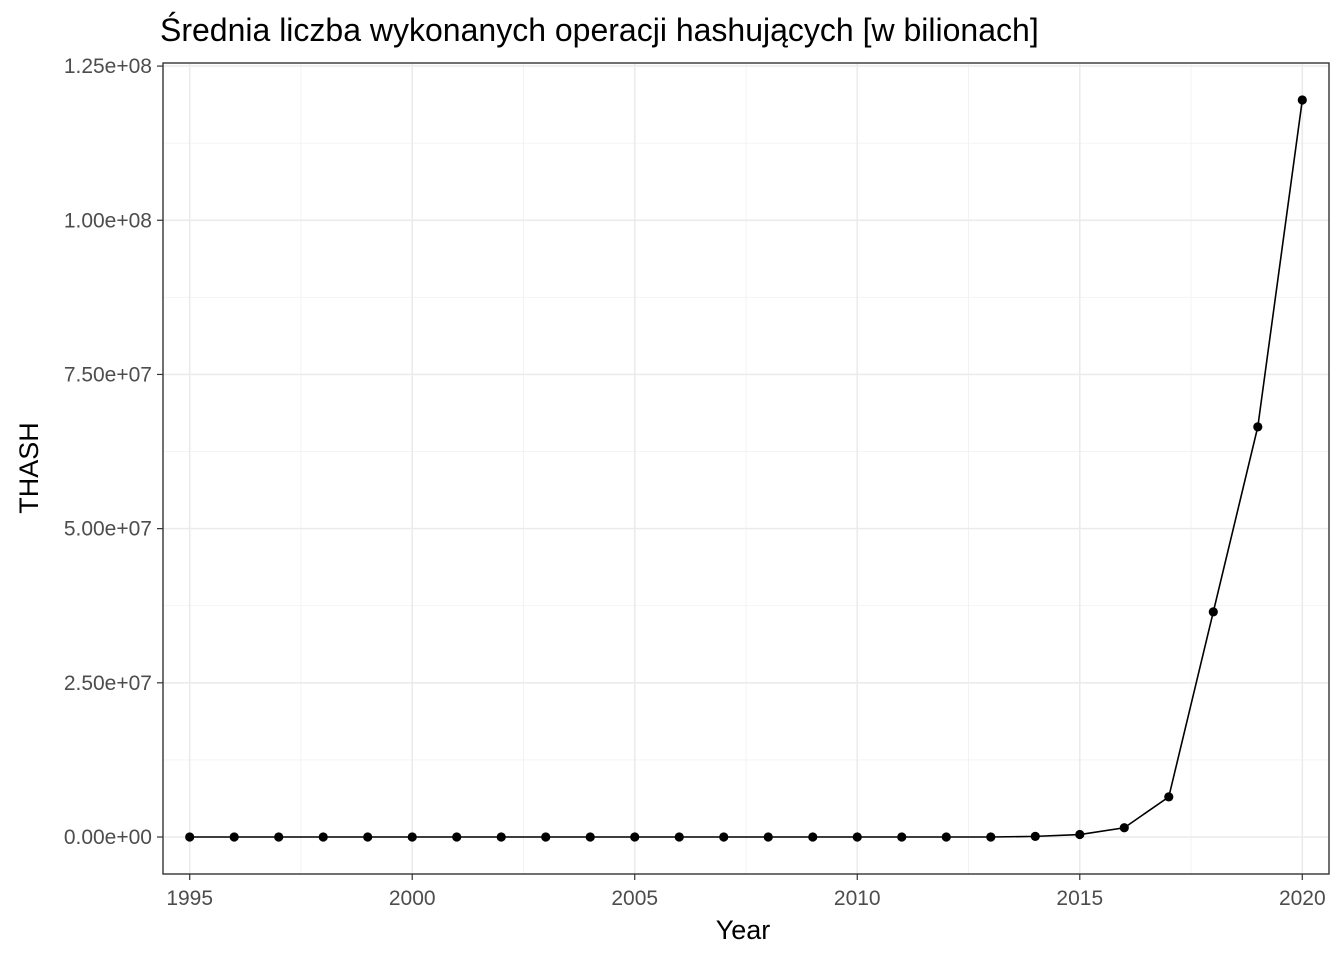 The width and height of the screenshot is (1344, 960). Describe the element at coordinates (634, 898) in the screenshot. I see `x-tick-label: 2005` at that location.